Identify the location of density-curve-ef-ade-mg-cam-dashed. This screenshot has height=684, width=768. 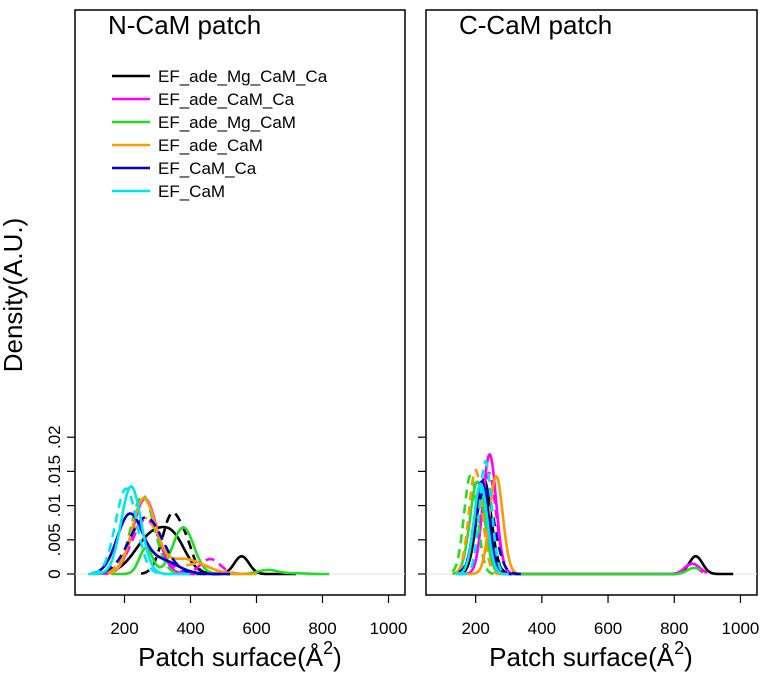
(157, 534).